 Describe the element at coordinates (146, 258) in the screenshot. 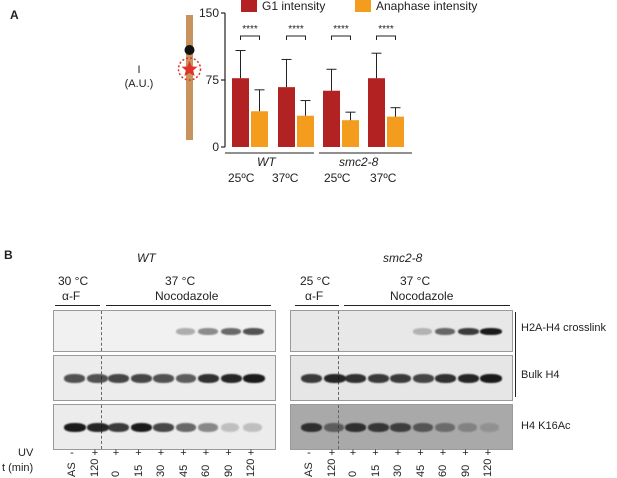

I see `wt-blot-title: WT` at that location.